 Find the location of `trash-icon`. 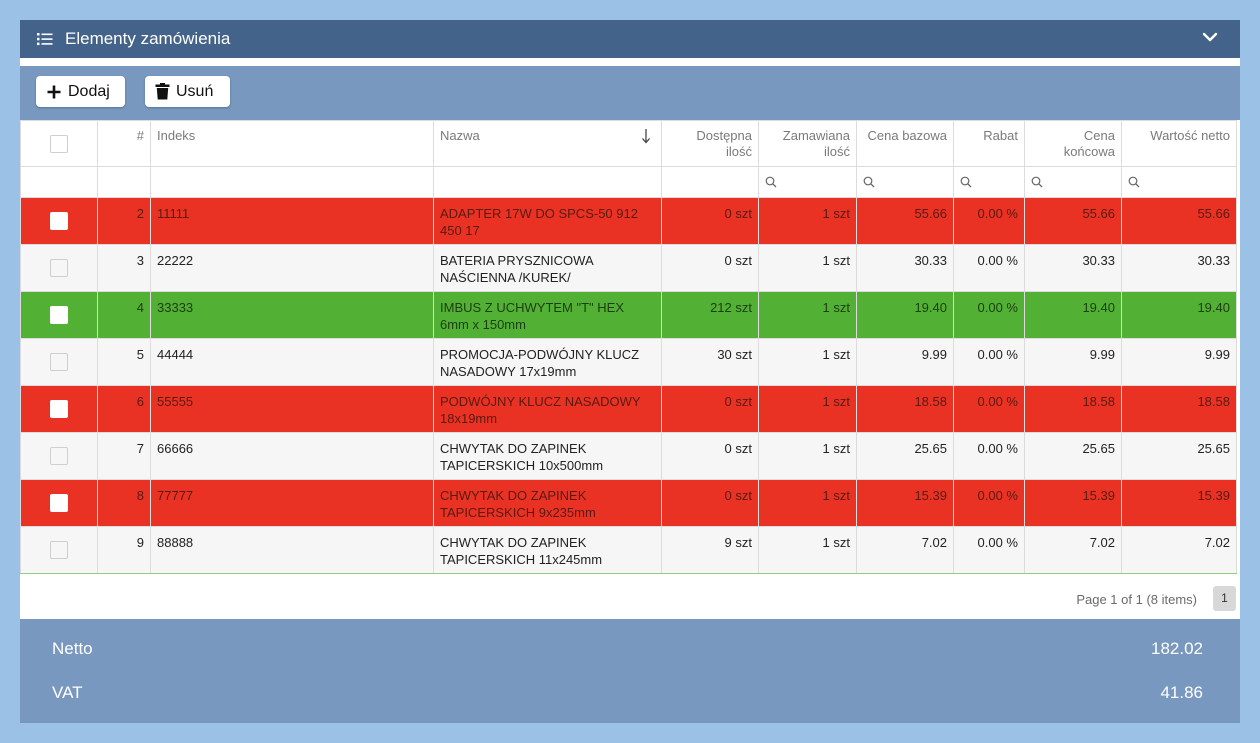

trash-icon is located at coordinates (162, 91).